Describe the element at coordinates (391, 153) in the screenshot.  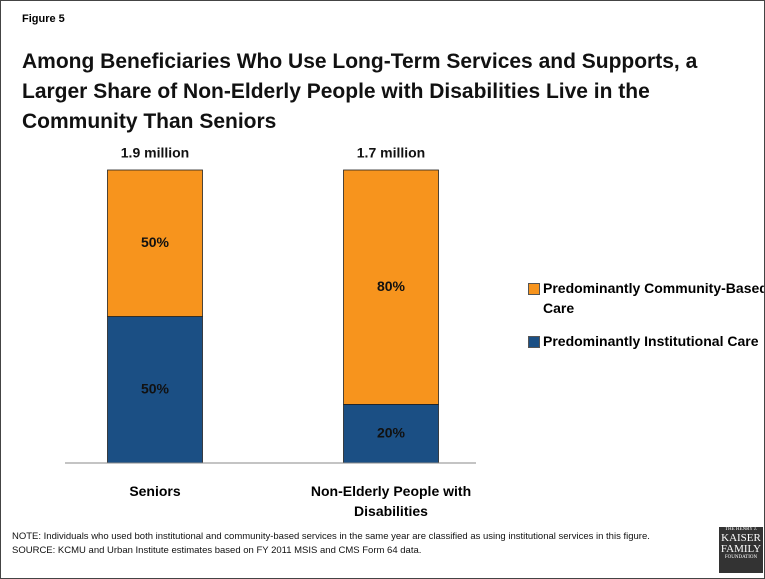
I see `total-label: 1.7 million` at that location.